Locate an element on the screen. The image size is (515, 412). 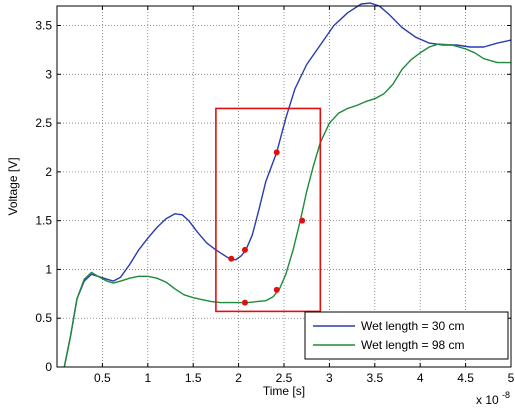
y-tick-label: 2 is located at coordinates (48, 172).